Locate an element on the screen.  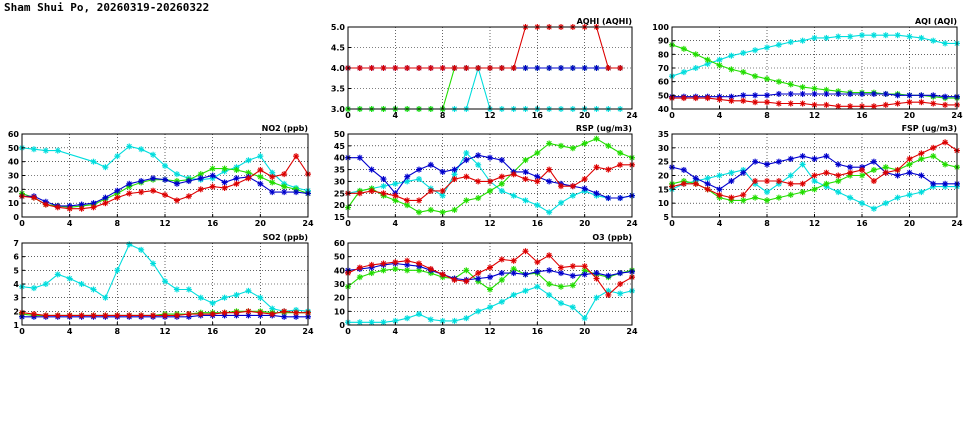
y-tick-label: 5 is located at coordinates (16, 270).